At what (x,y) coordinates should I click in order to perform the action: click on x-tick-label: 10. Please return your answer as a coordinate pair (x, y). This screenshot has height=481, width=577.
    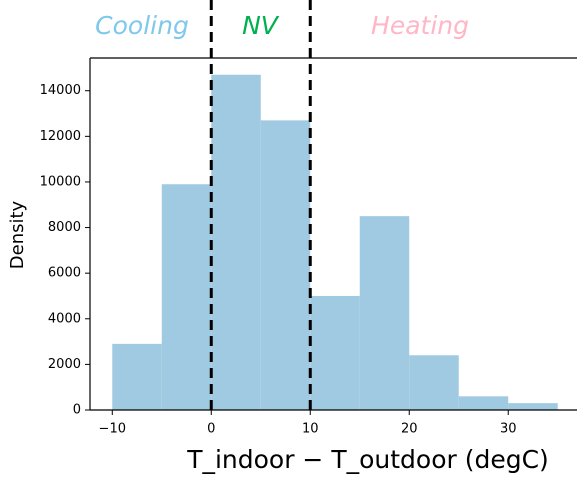
    Looking at the image, I should click on (310, 429).